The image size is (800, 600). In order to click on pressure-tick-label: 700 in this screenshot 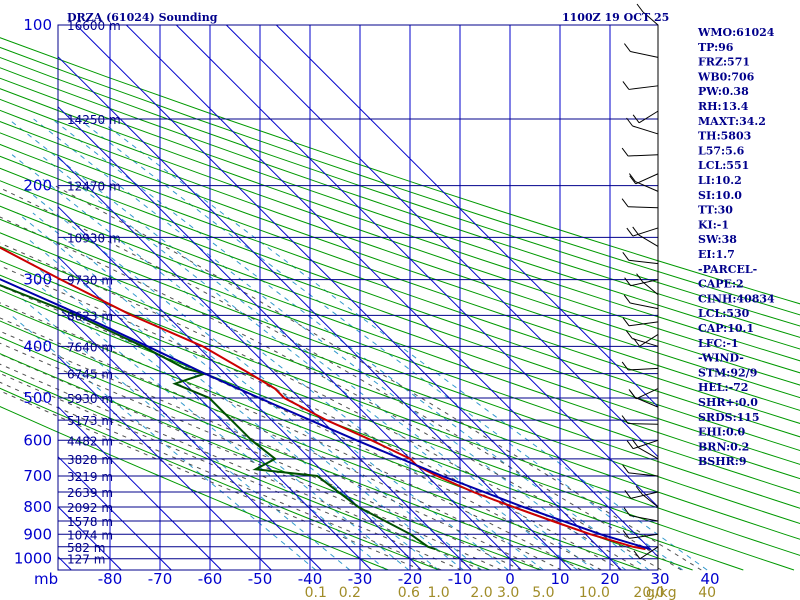, I will do `click(37, 476)`.